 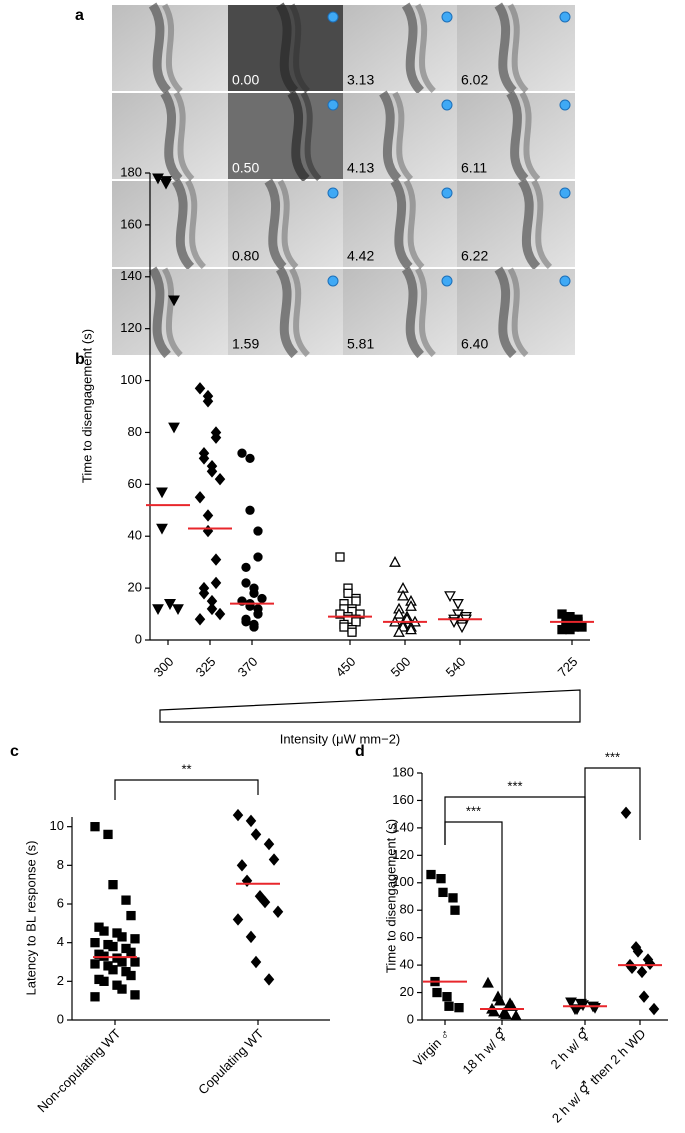 I want to click on time-label: 6.22, so click(x=474, y=256).